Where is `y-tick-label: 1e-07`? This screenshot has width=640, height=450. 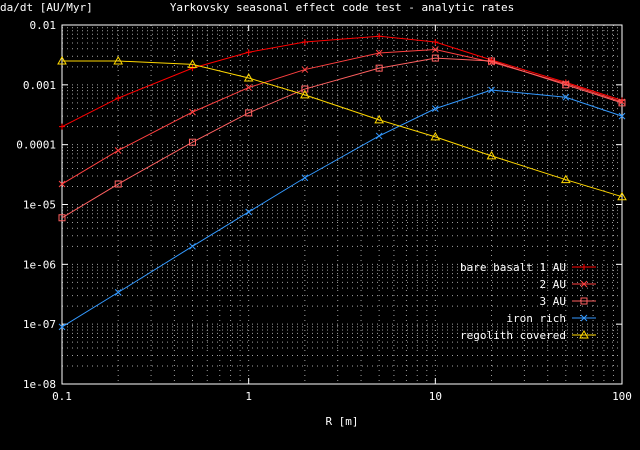 y-tick-label: 1e-07 is located at coordinates (39, 324).